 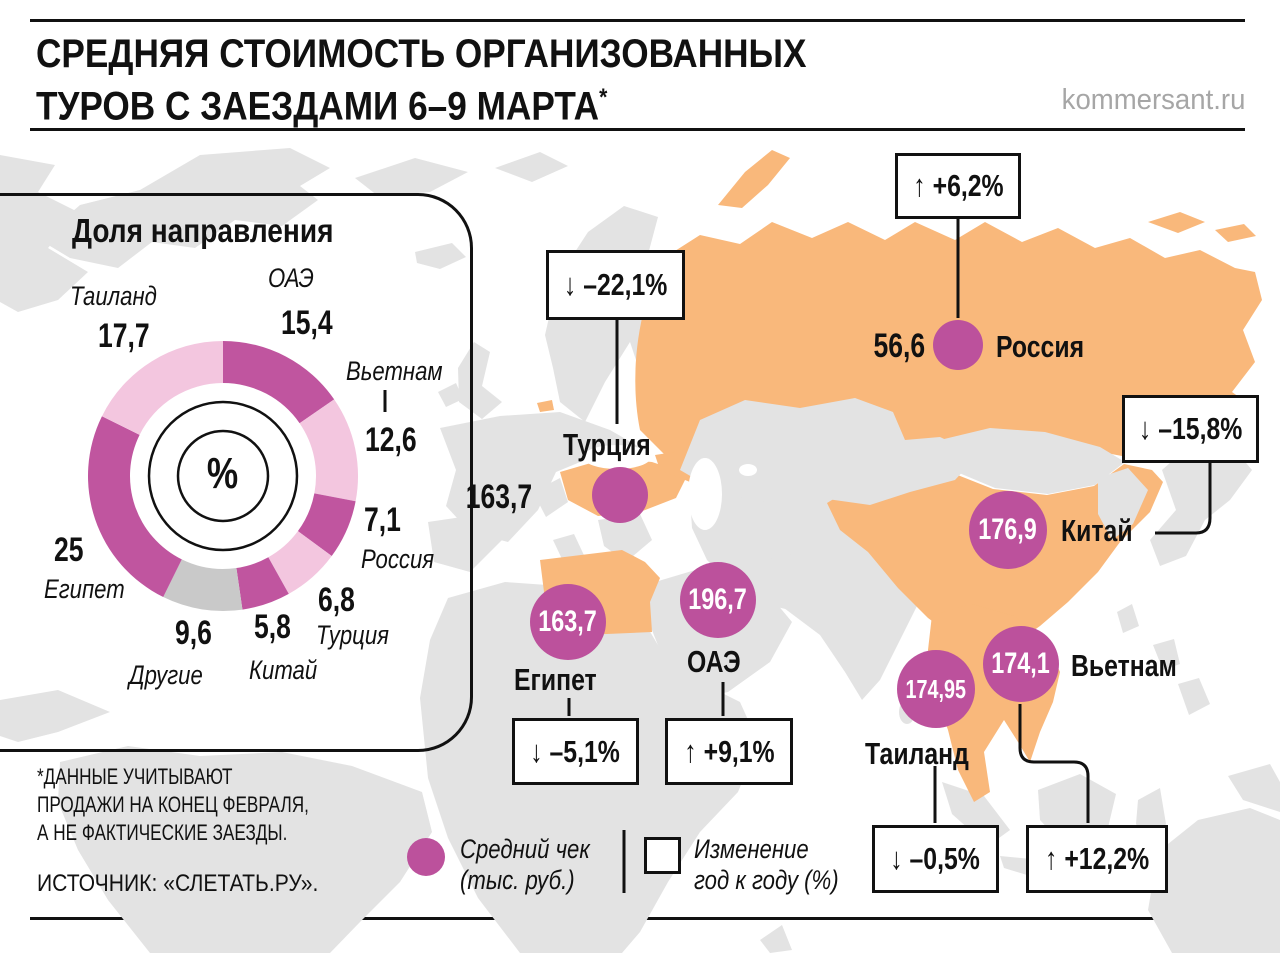 I want to click on donut-label-egypt: Египет, so click(x=84, y=589).